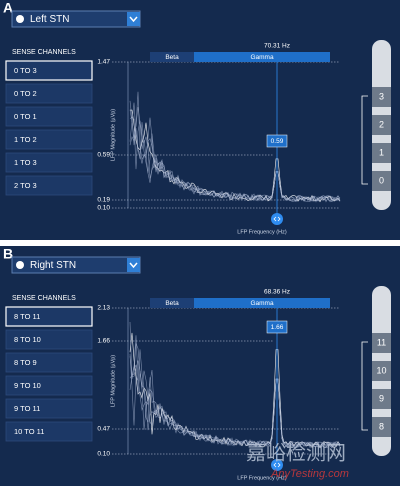 This screenshot has width=400, height=488. I want to click on dropdown-label: Right STN, so click(53, 265).